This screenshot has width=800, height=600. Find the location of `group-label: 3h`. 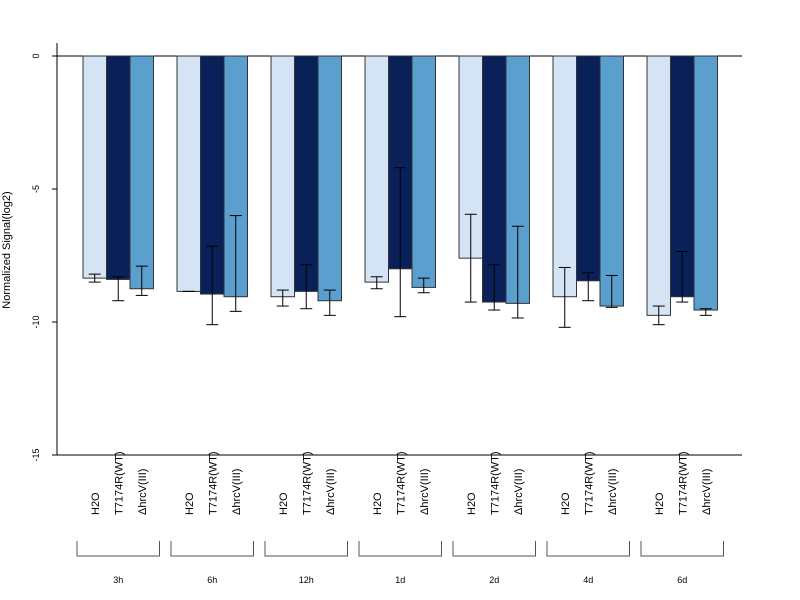

group-label: 3h is located at coordinates (118, 580).